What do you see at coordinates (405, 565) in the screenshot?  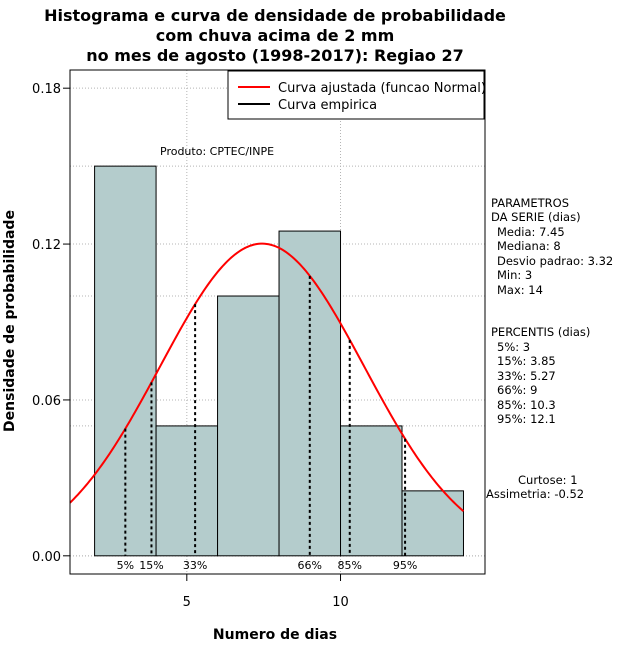 I see `percentile-label: 95%` at bounding box center [405, 565].